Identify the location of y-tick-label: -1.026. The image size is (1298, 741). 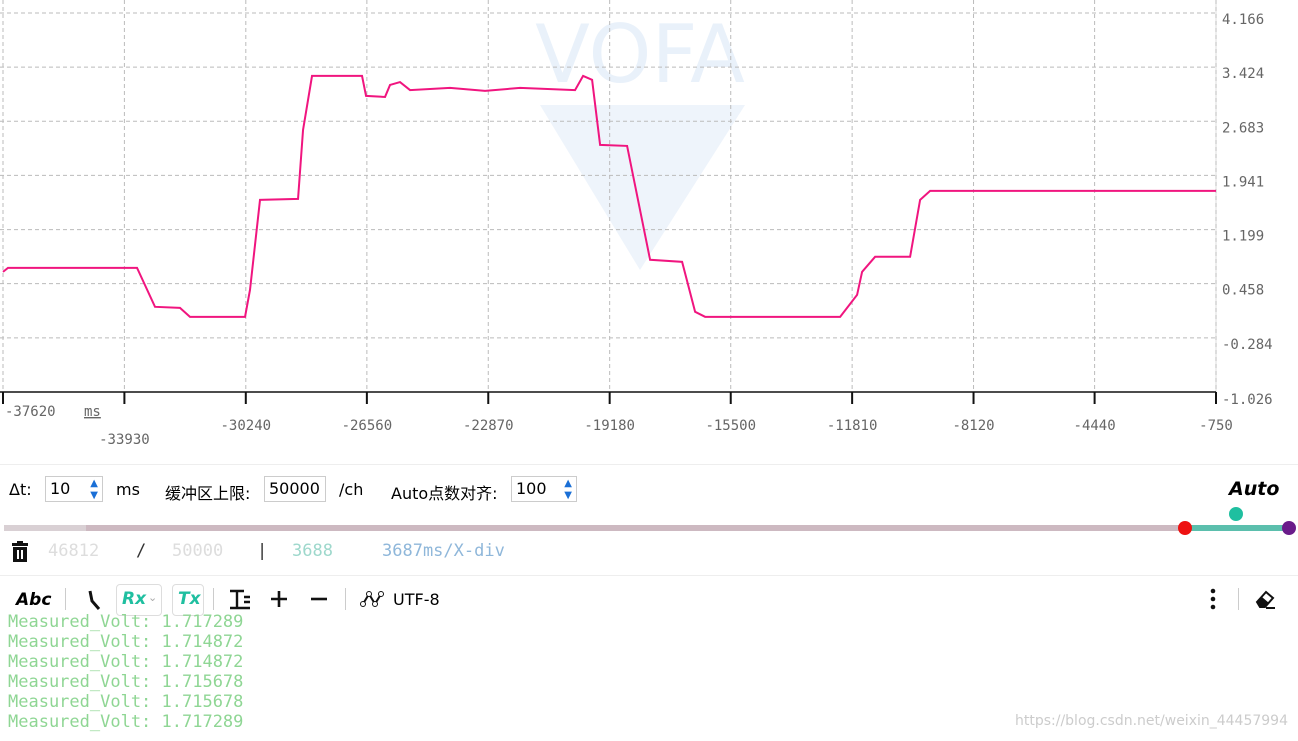
(1247, 400).